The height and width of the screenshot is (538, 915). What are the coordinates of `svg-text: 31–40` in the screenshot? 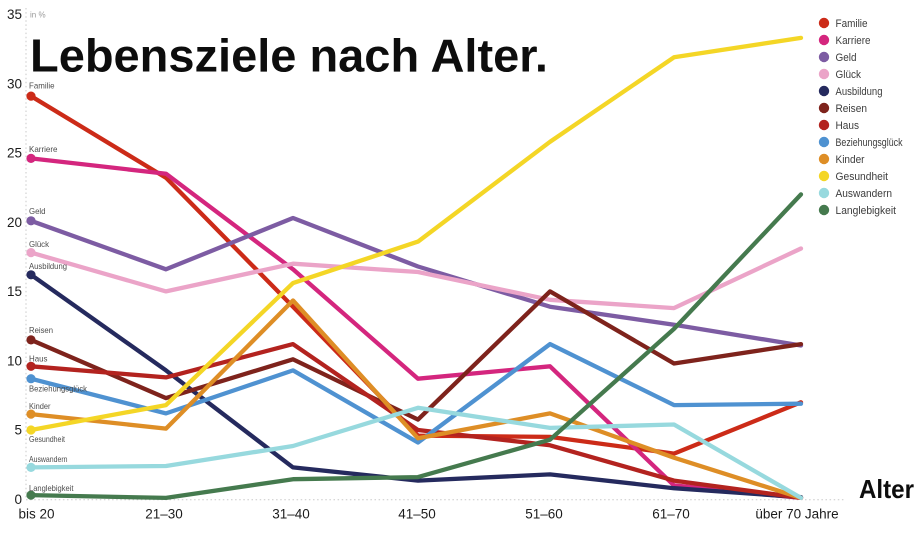 It's located at (291, 514).